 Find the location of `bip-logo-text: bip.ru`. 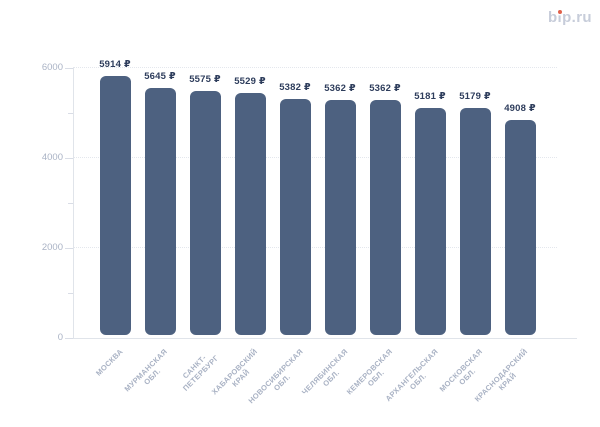

bip-logo-text: bip.ru is located at coordinates (570, 17).